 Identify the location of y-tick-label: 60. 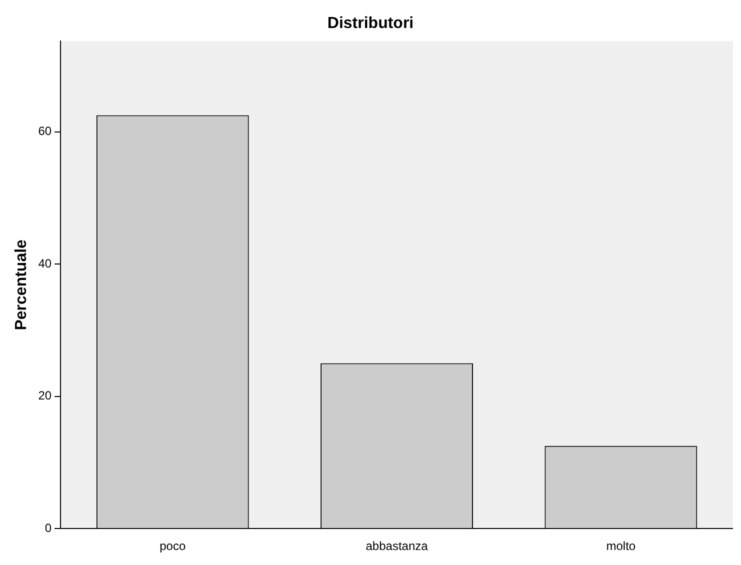
(45, 131).